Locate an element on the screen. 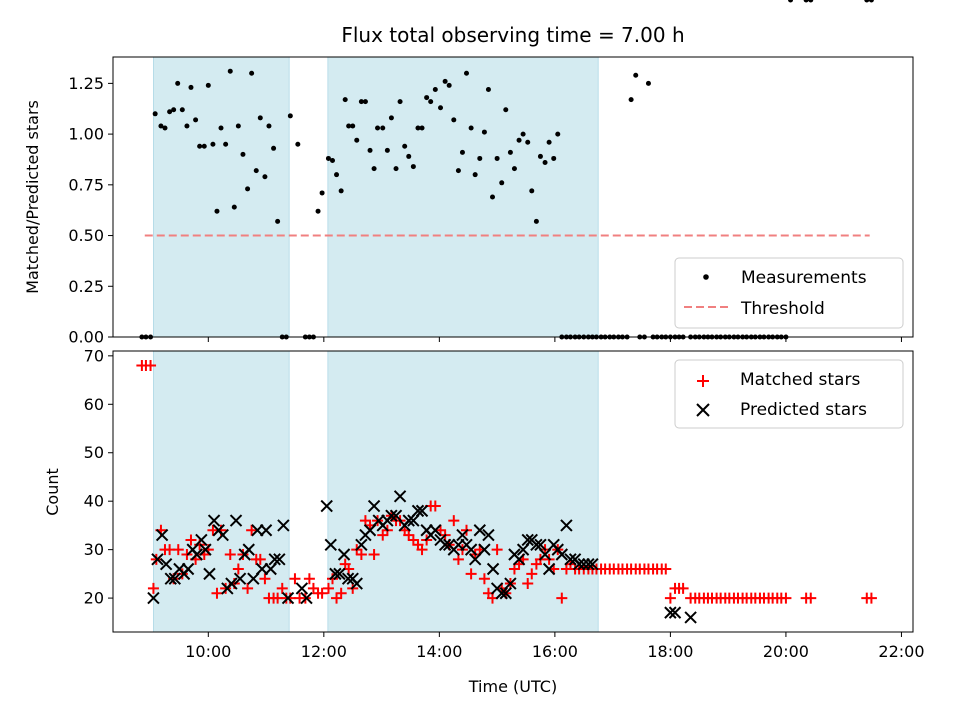 The image size is (960, 720). bottom-shaded-interval is located at coordinates (463, 491).